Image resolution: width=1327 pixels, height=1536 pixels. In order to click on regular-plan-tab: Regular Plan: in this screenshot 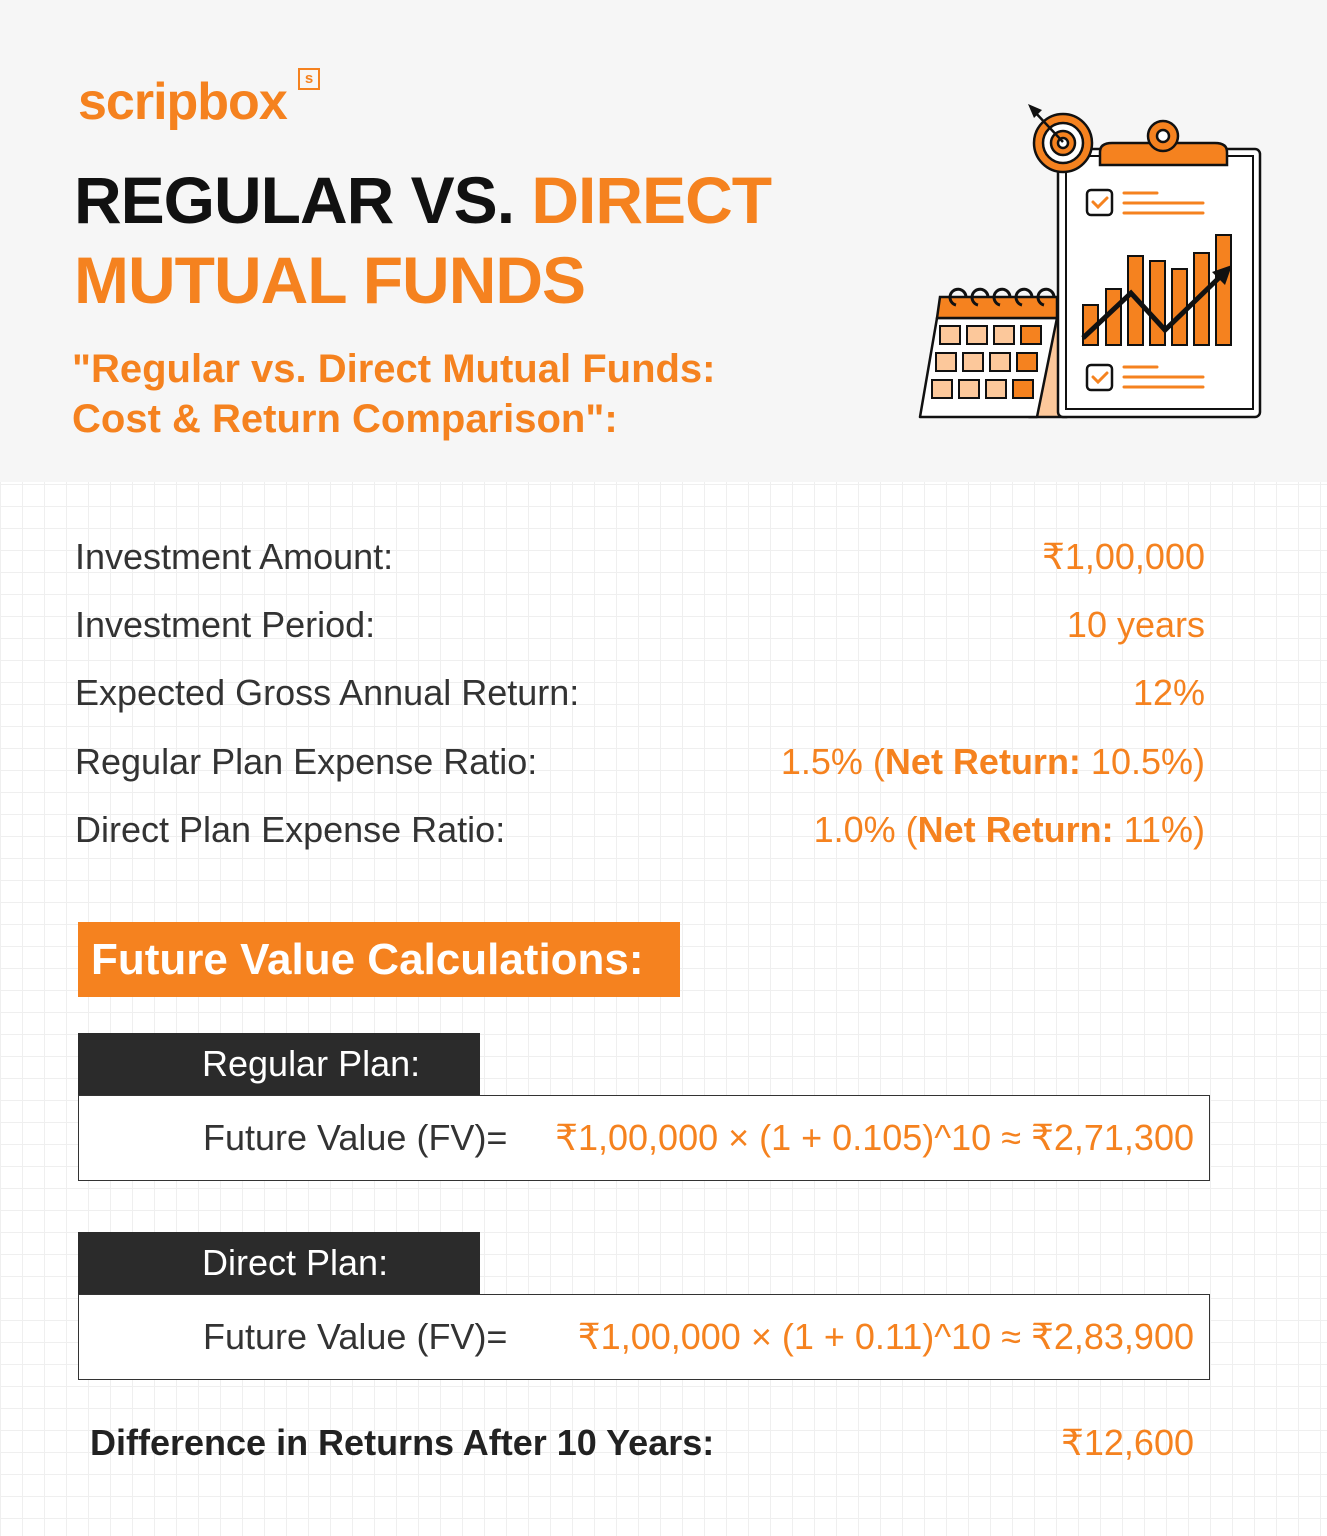, I will do `click(279, 1064)`.